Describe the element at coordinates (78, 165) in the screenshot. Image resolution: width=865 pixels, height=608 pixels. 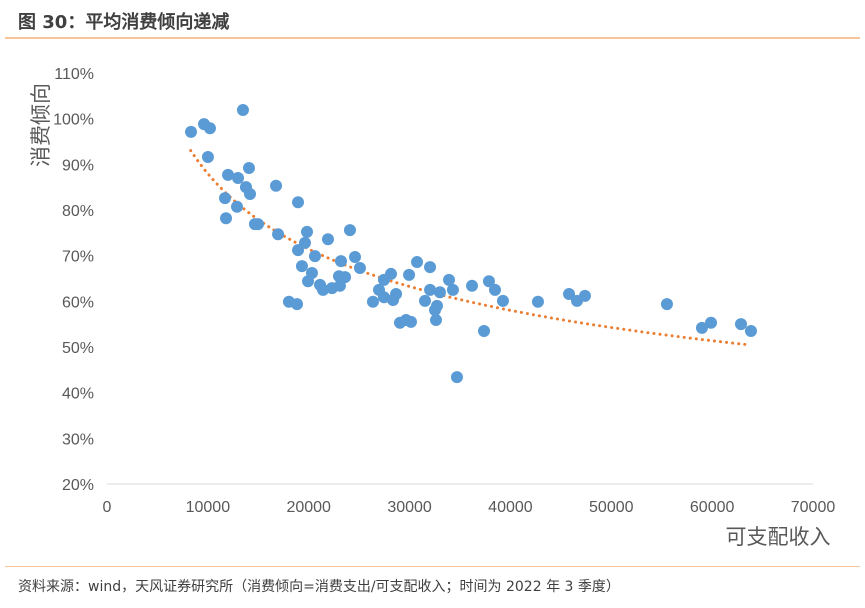
I see `y-tick-label: 90%` at that location.